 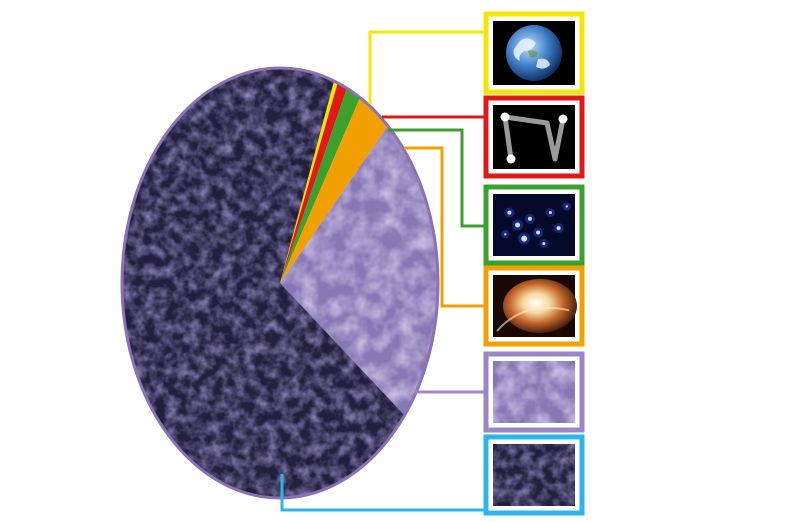 I want to click on earth-icon, so click(x=534, y=53).